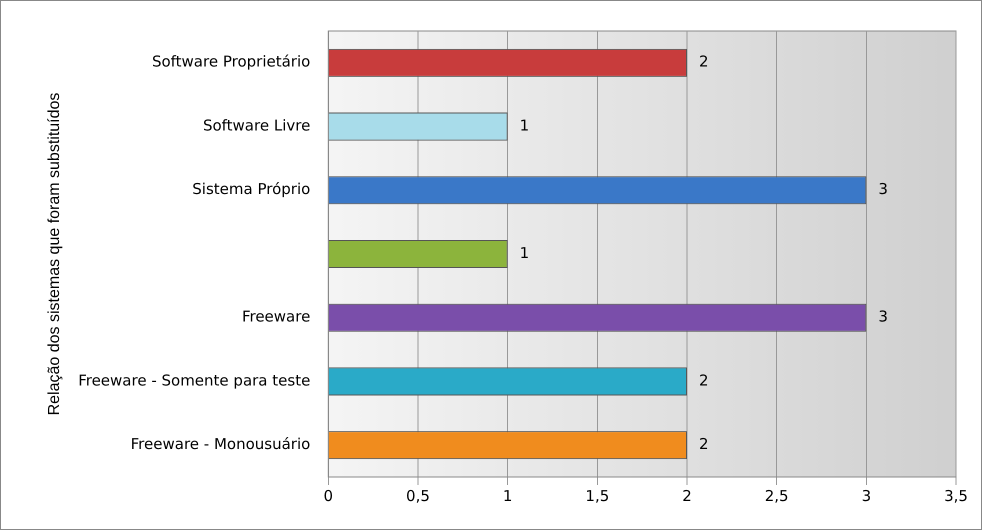 This screenshot has width=982, height=530. I want to click on y-tick-label: Software Proprietário, so click(231, 61).